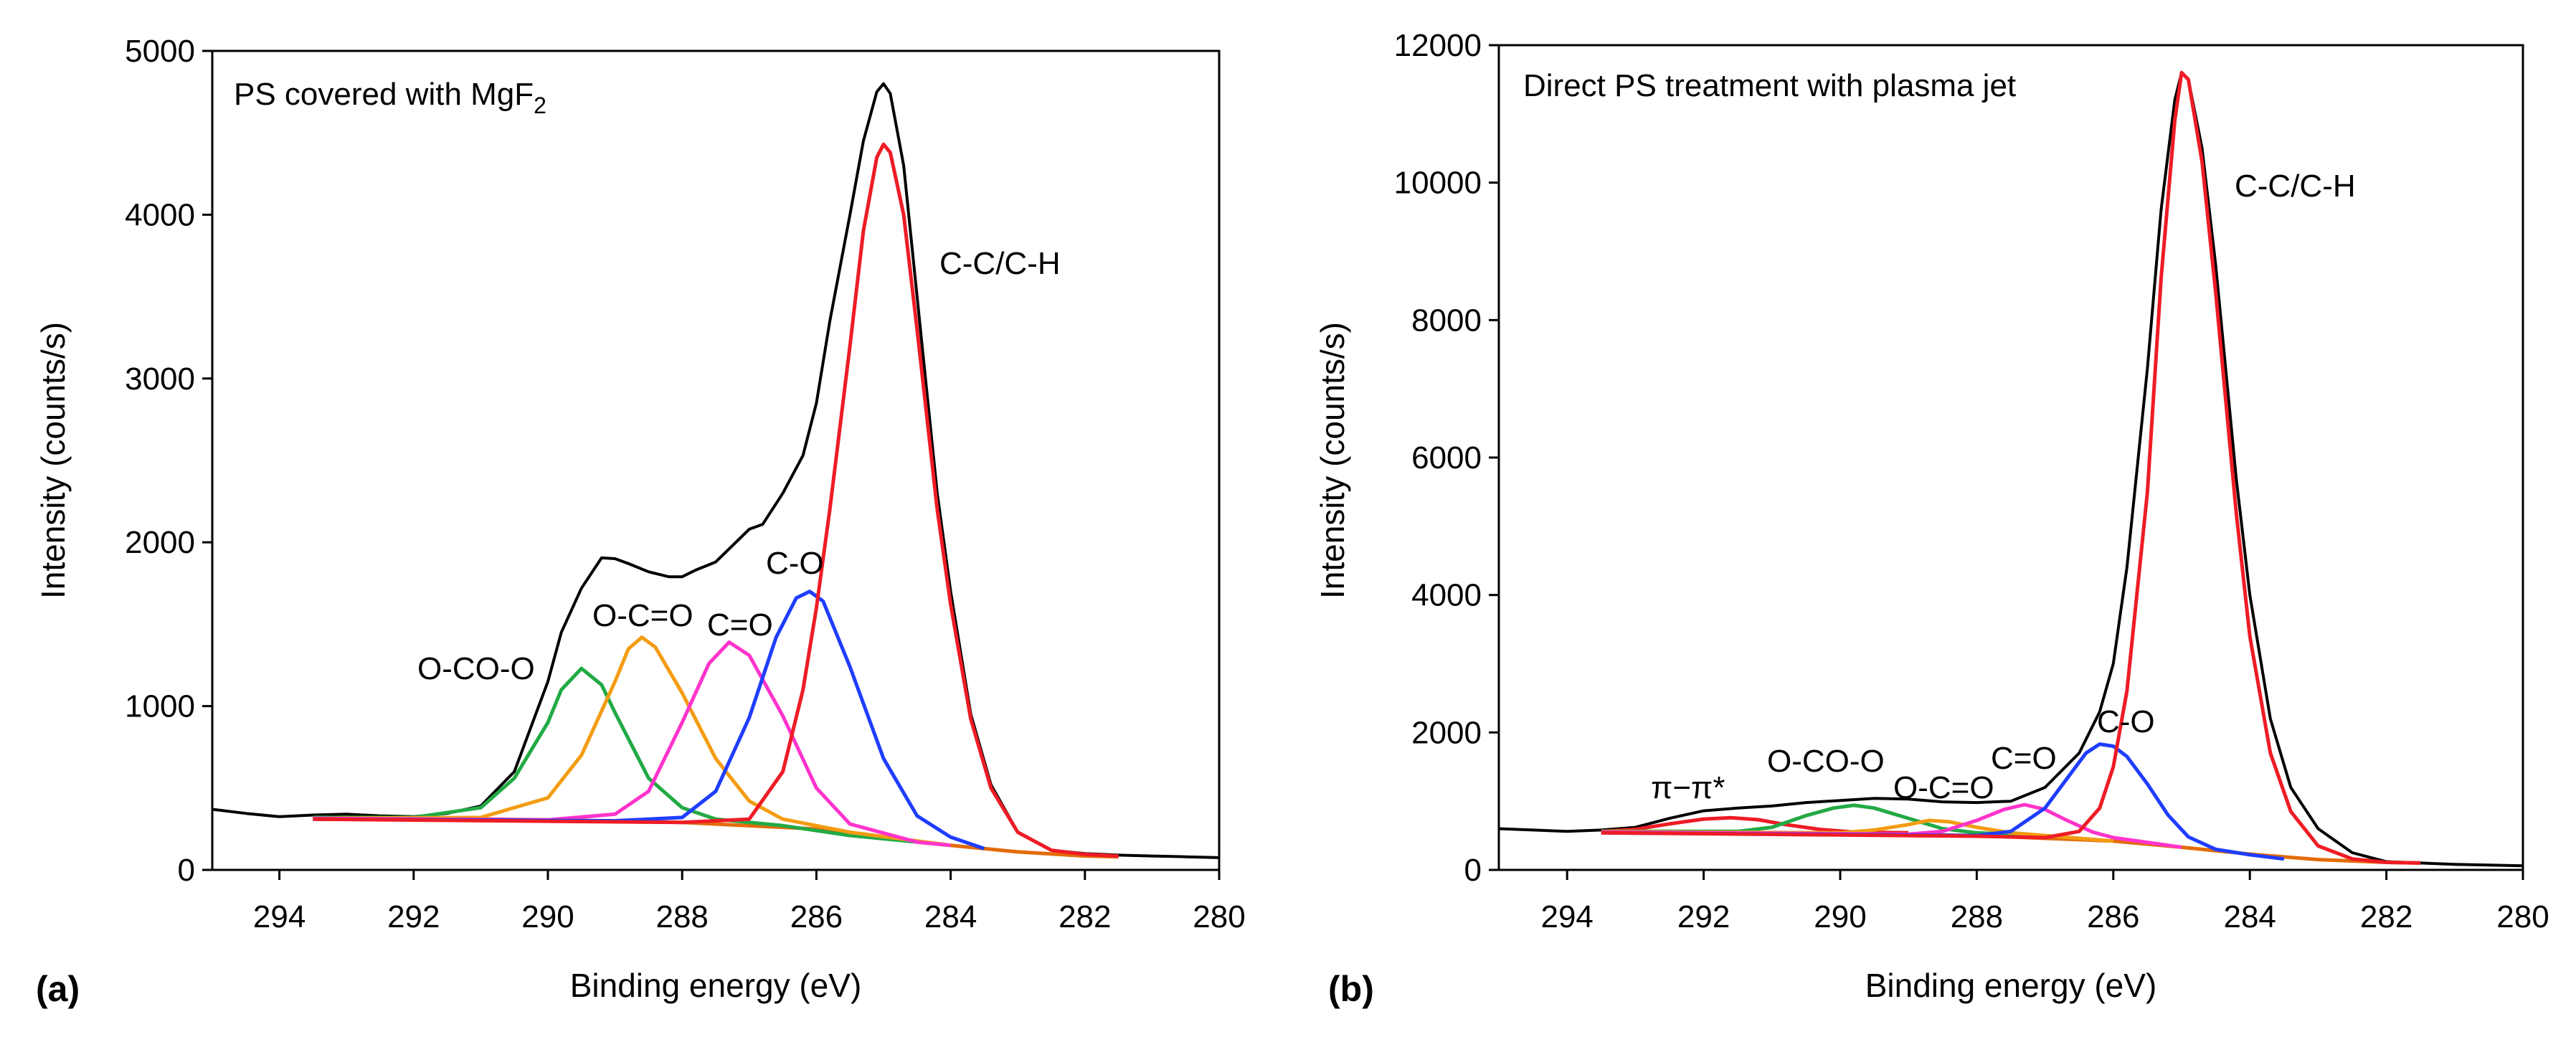 Image resolution: width=2576 pixels, height=1037 pixels. What do you see at coordinates (739, 466) in the screenshot?
I see `panel-a-annotations: C-C/C-H C-O C=O O-C=O O-CO-O` at bounding box center [739, 466].